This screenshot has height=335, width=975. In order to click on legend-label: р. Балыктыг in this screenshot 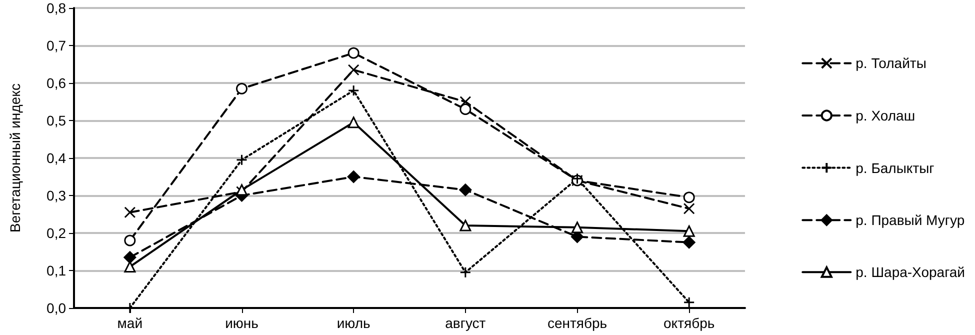, I will do `click(895, 168)`.